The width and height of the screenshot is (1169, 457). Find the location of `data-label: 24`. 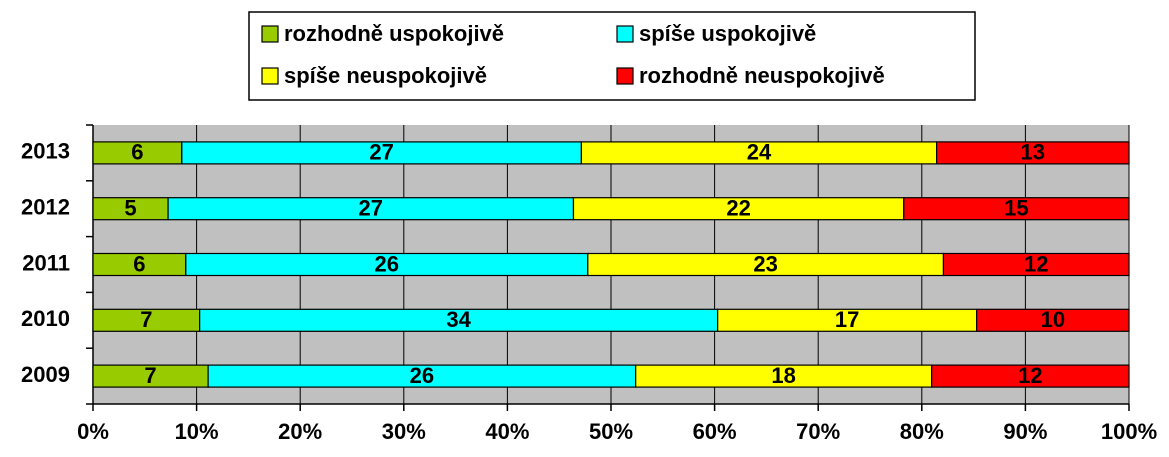

data-label: 24 is located at coordinates (759, 152).